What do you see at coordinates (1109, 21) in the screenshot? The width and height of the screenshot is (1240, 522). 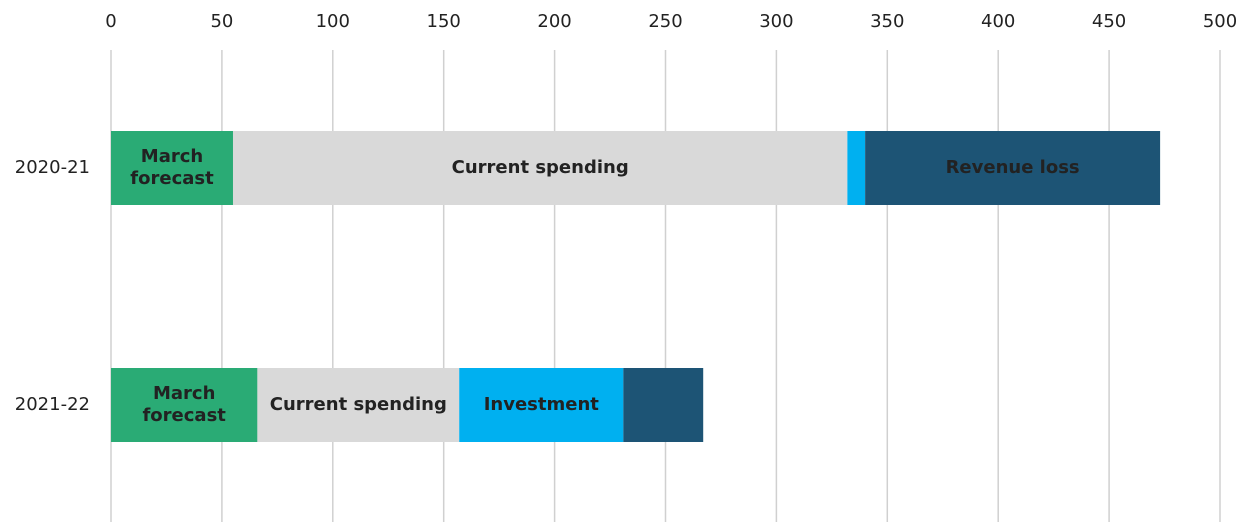 I see `x-tick-label: 450` at bounding box center [1109, 21].